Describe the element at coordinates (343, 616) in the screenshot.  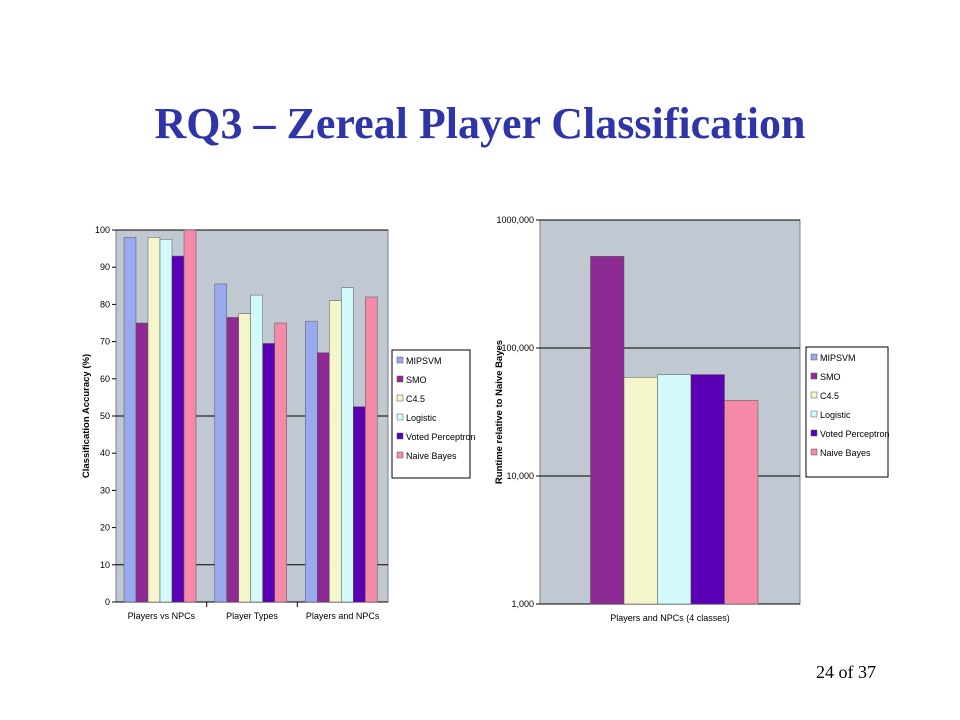
I see `x-category-label: Players and NPCs` at that location.